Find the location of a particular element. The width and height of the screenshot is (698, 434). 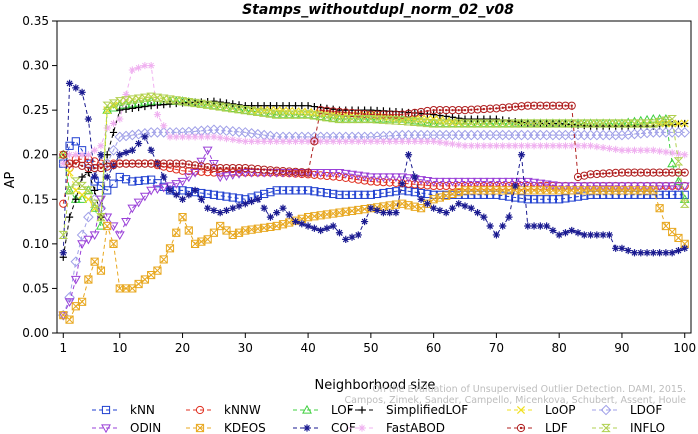

legend-entry-loop: LoOP is located at coordinates (541, 410).